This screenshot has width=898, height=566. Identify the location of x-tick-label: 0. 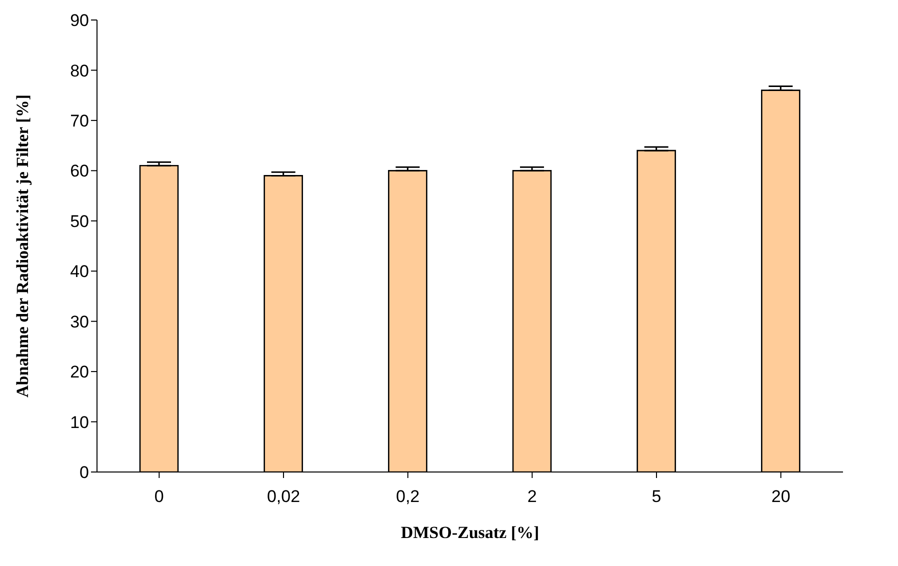
(159, 496).